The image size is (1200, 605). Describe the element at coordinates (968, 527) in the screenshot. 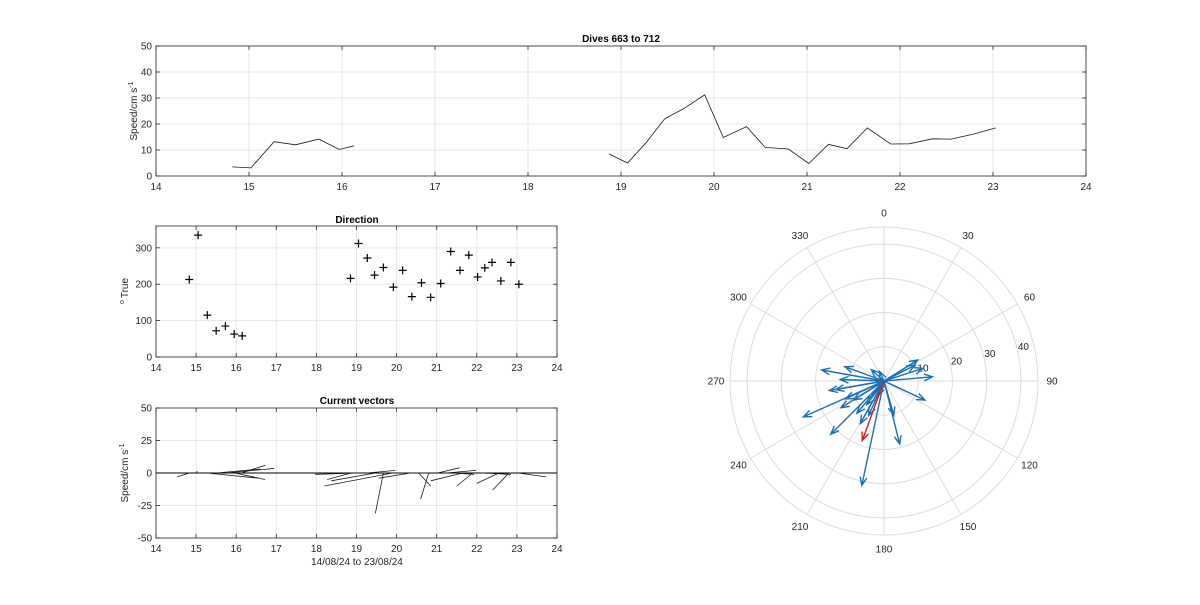

I see `polar-angle-label: 150` at that location.